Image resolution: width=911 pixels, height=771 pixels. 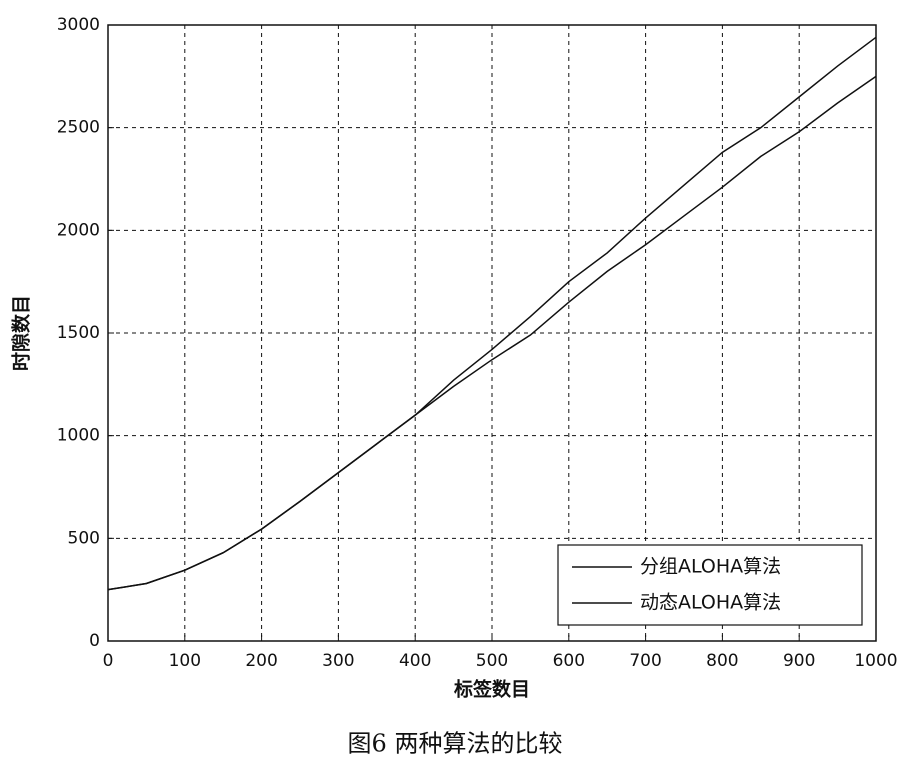 What do you see at coordinates (710, 567) in the screenshot?
I see `legend-label: 分组ALOHA算法` at bounding box center [710, 567].